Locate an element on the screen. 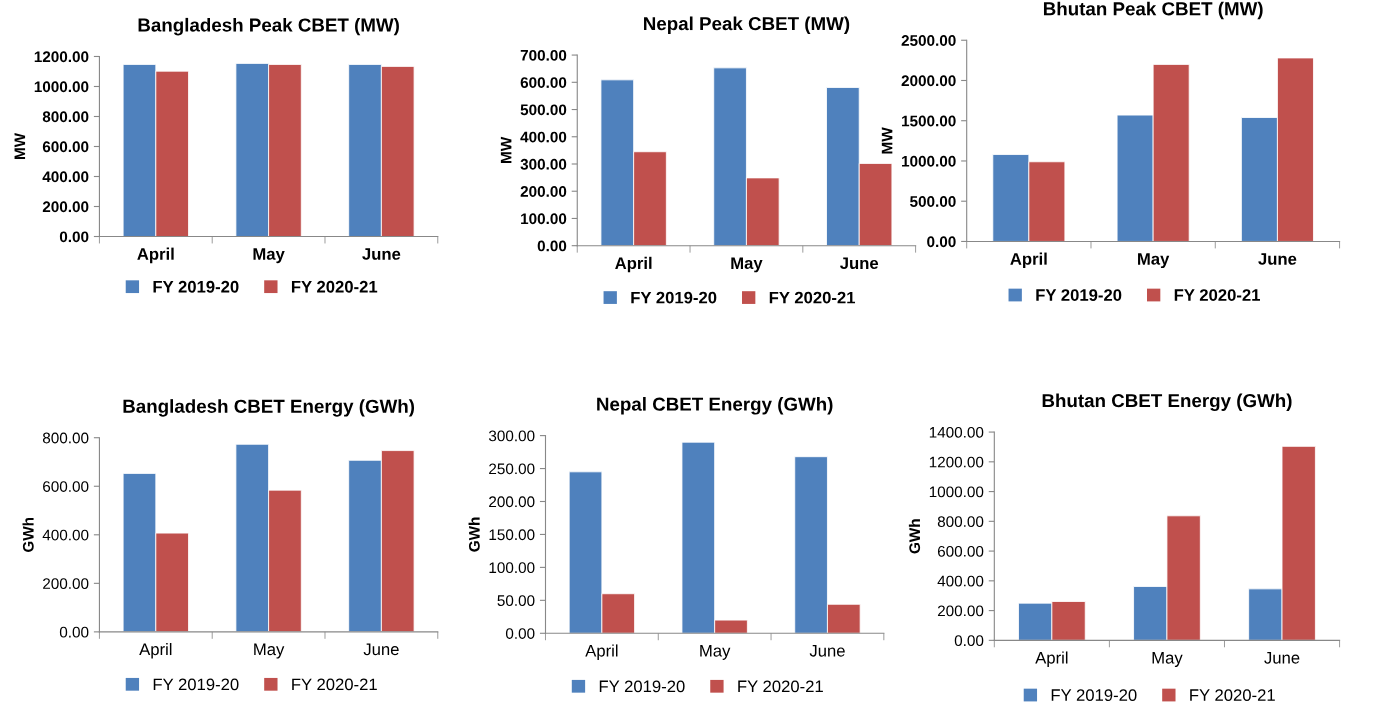 This screenshot has height=706, width=1381. y-tick-label: 2500.00 is located at coordinates (928, 40).